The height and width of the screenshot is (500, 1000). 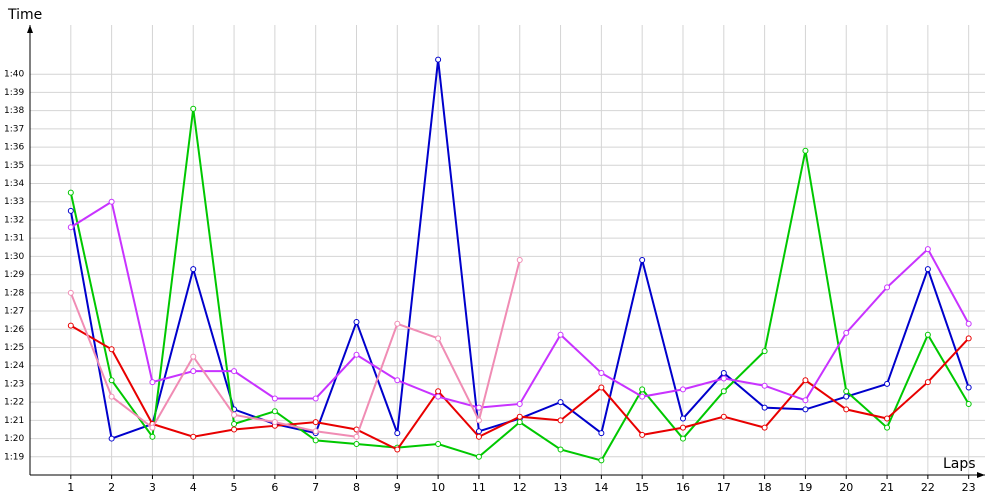 What do you see at coordinates (14, 312) in the screenshot?
I see `y-tick-label: 1:27` at bounding box center [14, 312].